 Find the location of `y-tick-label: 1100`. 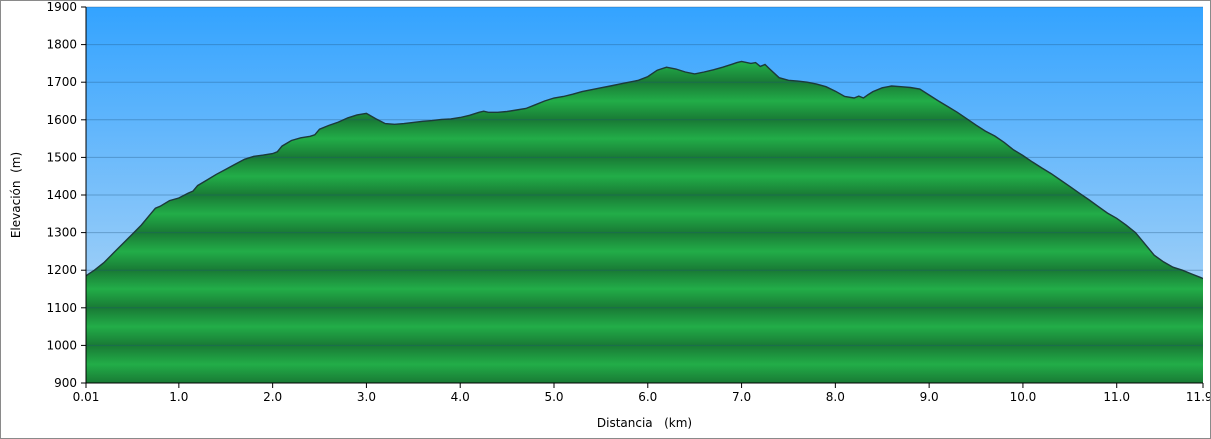

y-tick-label: 1100 is located at coordinates (61, 308).